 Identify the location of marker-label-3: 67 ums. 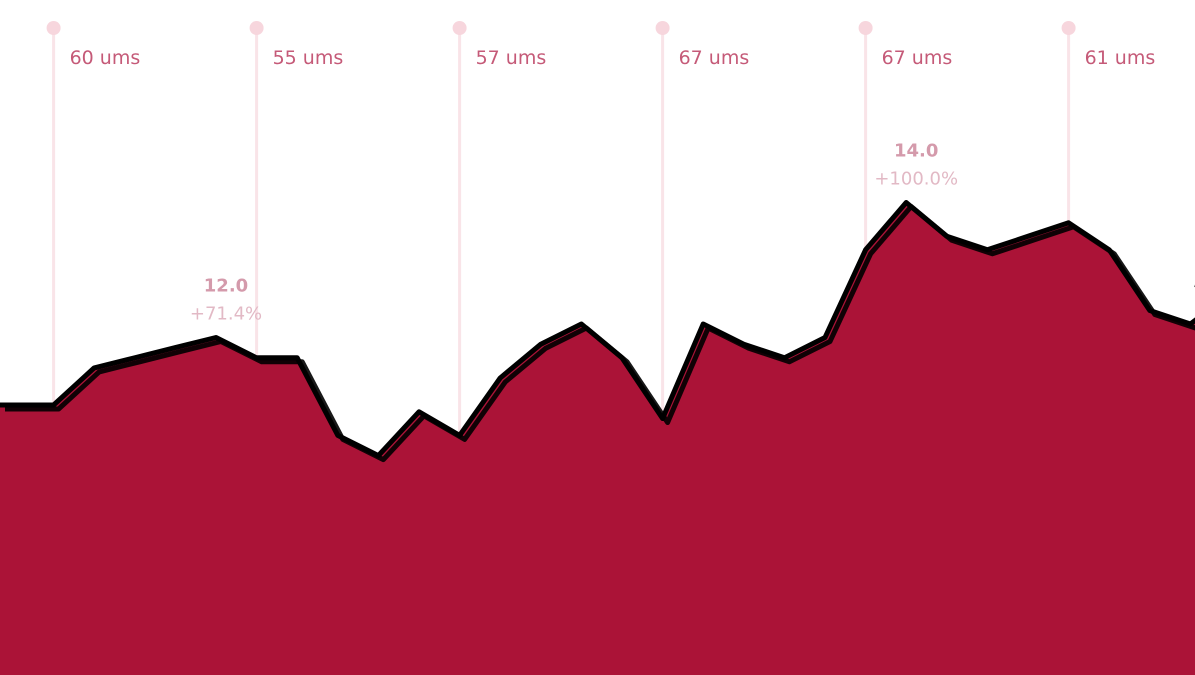
(714, 58).